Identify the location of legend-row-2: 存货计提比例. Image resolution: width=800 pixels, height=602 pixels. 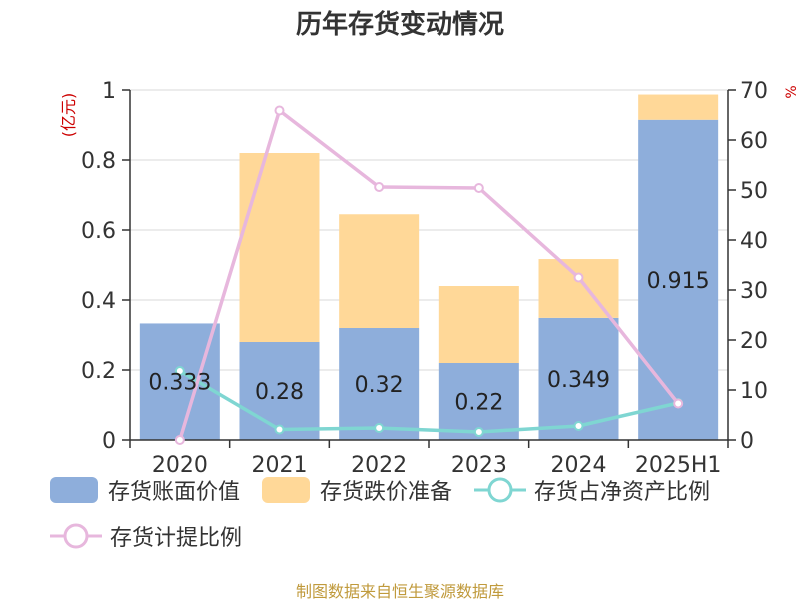
(146, 536).